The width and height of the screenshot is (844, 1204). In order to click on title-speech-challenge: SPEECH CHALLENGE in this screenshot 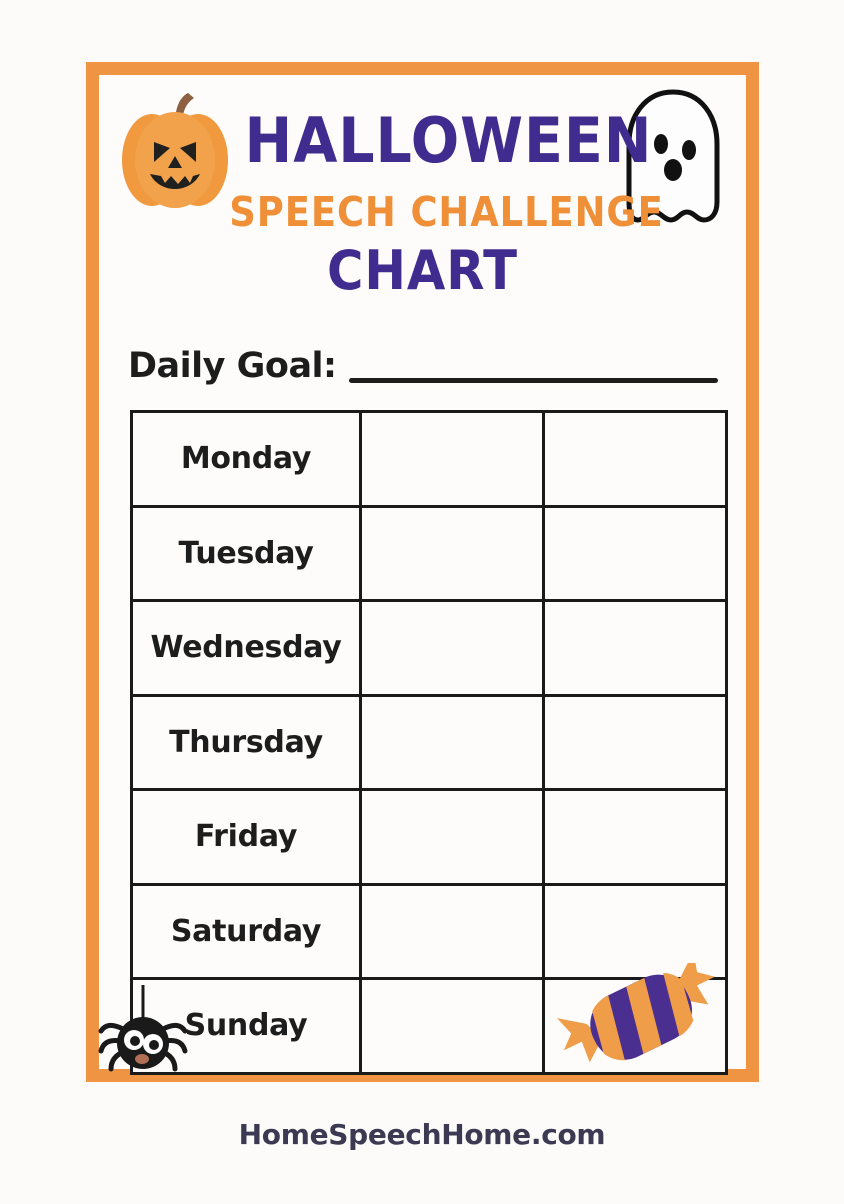, I will do `click(446, 212)`.